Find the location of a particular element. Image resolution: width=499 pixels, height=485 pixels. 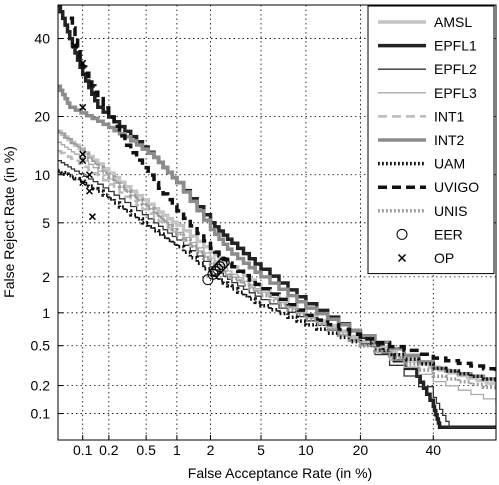

eer-point-uam is located at coordinates (208, 280).